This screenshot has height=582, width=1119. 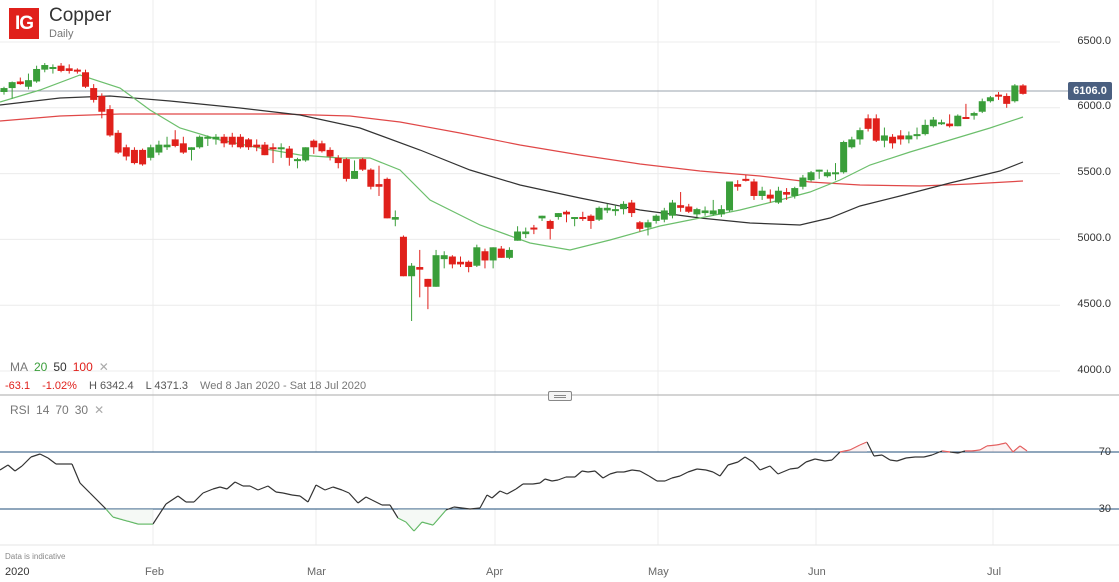 I want to click on x-tick: Jul, so click(x=994, y=572).